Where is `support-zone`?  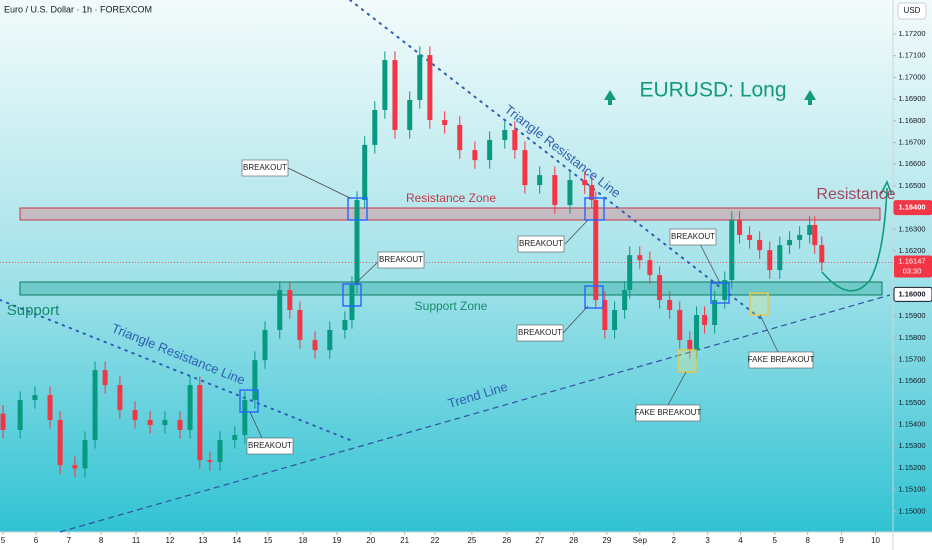
support-zone is located at coordinates (451, 288).